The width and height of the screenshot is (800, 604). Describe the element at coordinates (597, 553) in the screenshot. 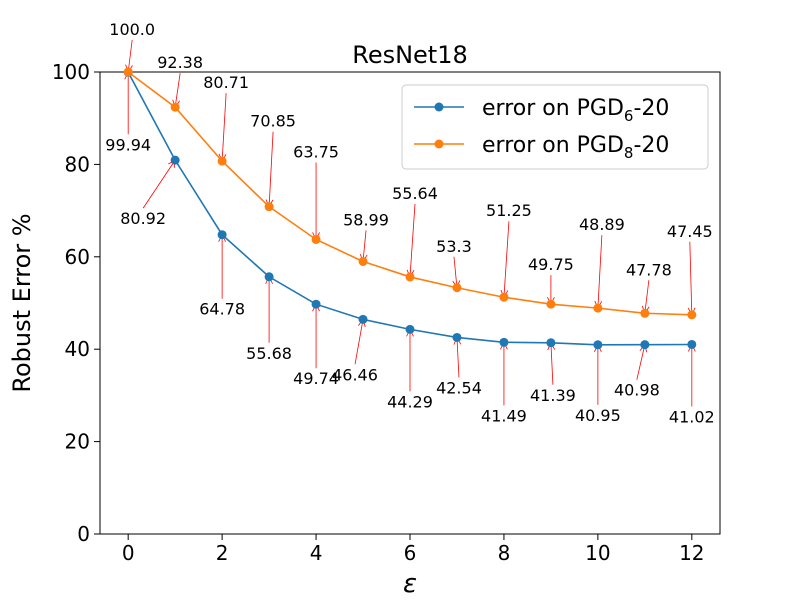

I see `x-tick-label: 10` at that location.